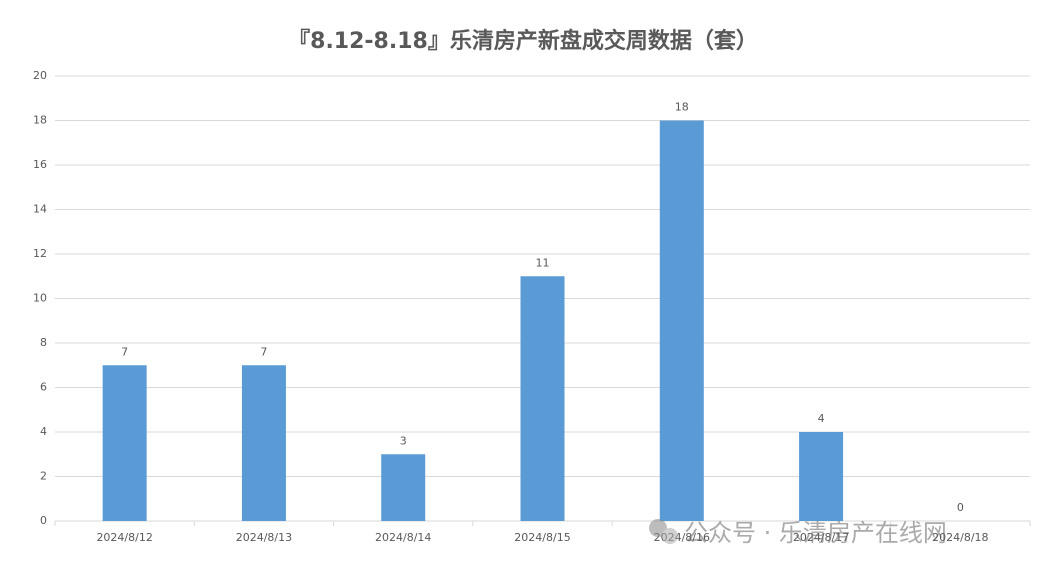 This screenshot has height=576, width=1046. What do you see at coordinates (960, 537) in the screenshot?
I see `x-tick-label: 2024/8/18` at bounding box center [960, 537].